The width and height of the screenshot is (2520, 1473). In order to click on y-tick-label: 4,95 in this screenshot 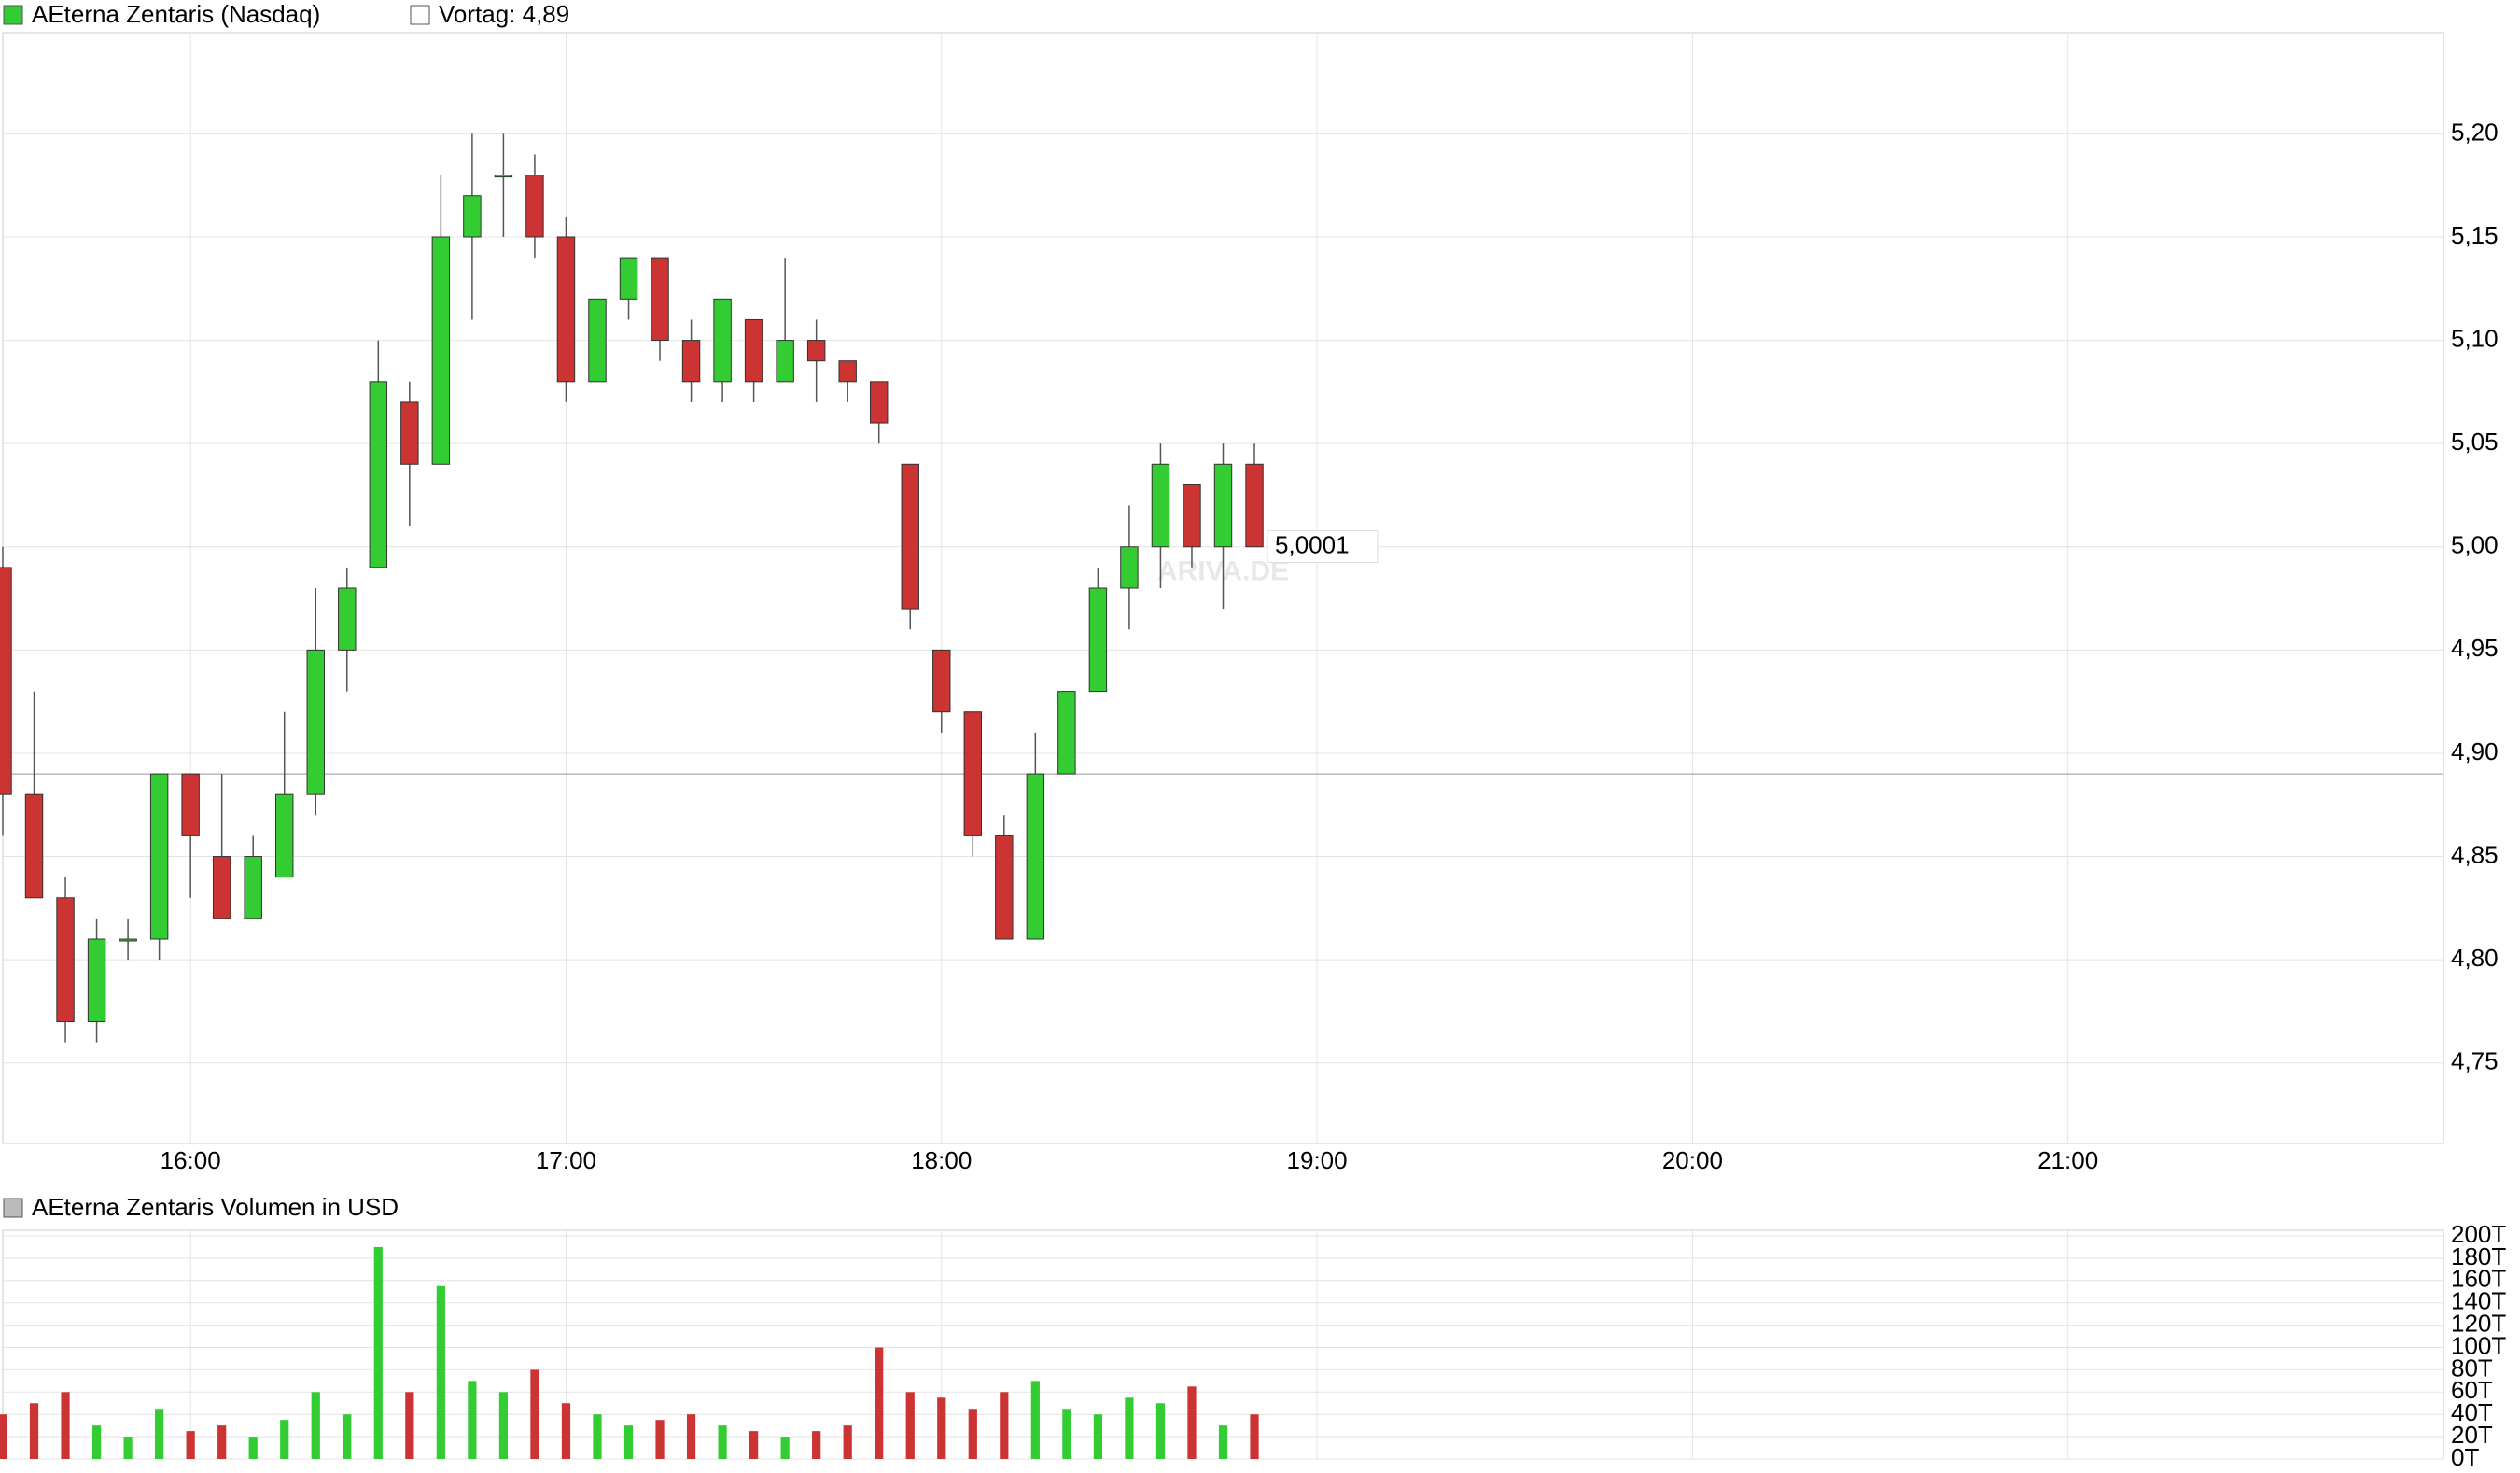, I will do `click(2475, 648)`.